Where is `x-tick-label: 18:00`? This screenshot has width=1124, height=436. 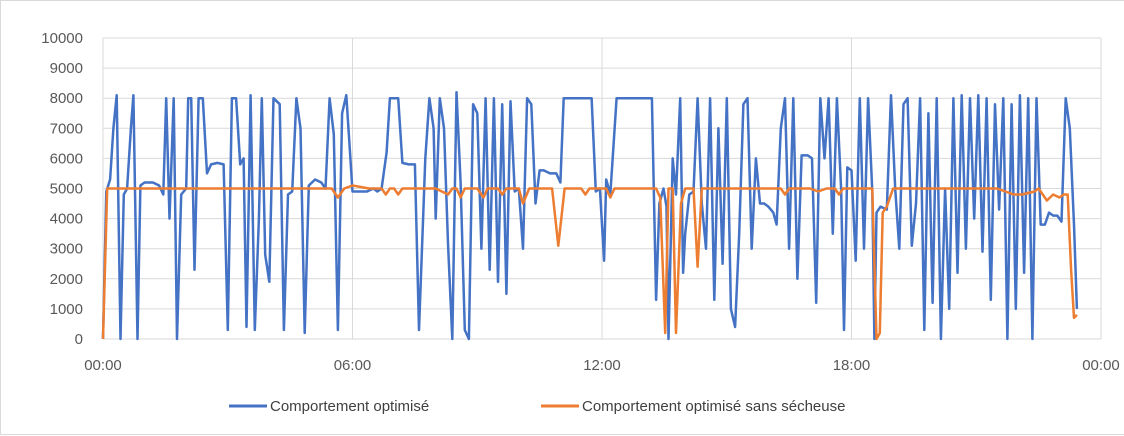 x-tick-label: 18:00 is located at coordinates (852, 365).